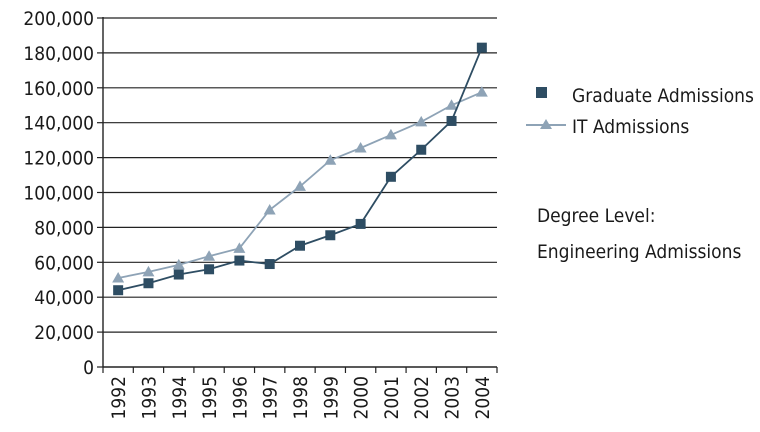 This screenshot has width=760, height=432. What do you see at coordinates (546, 124) in the screenshot?
I see `legend-it-marker` at bounding box center [546, 124].